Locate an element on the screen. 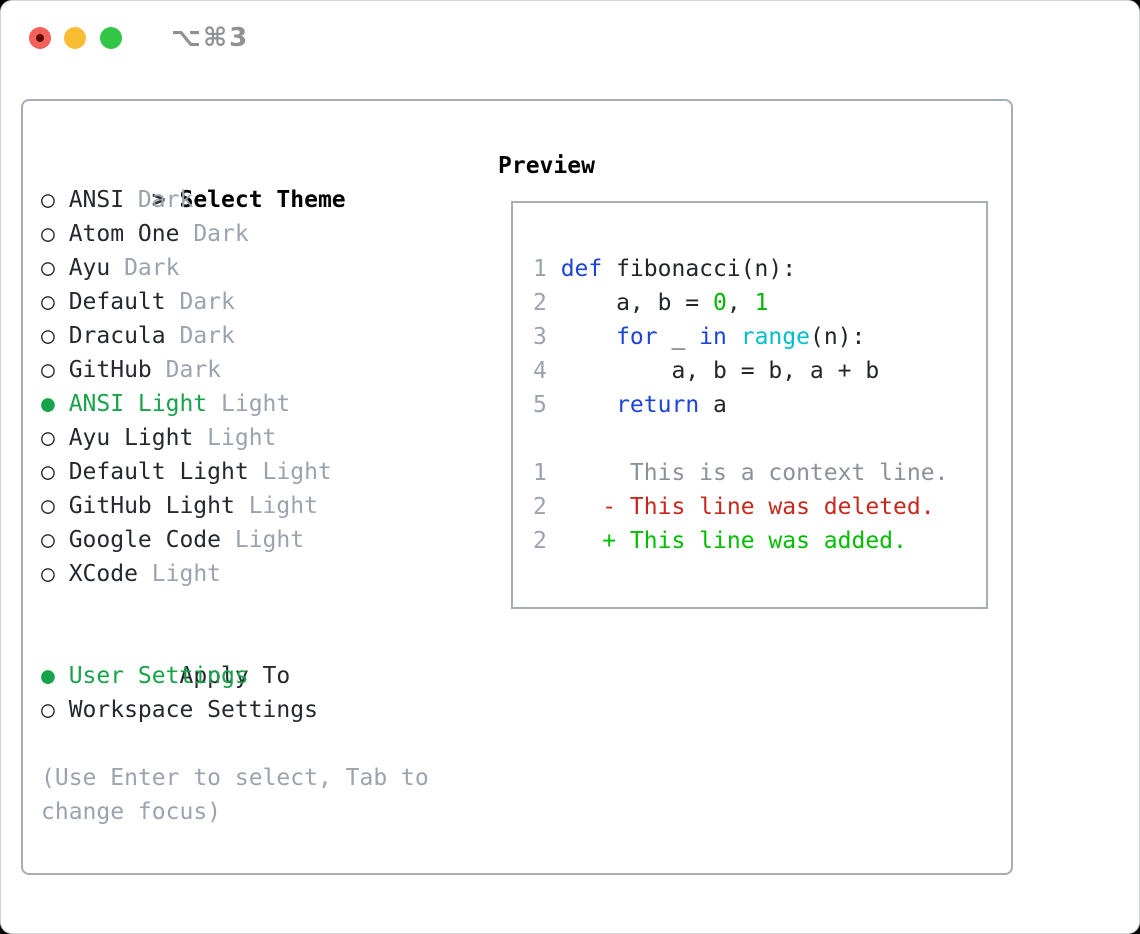  code-segment-plain: (n): is located at coordinates (837, 337).